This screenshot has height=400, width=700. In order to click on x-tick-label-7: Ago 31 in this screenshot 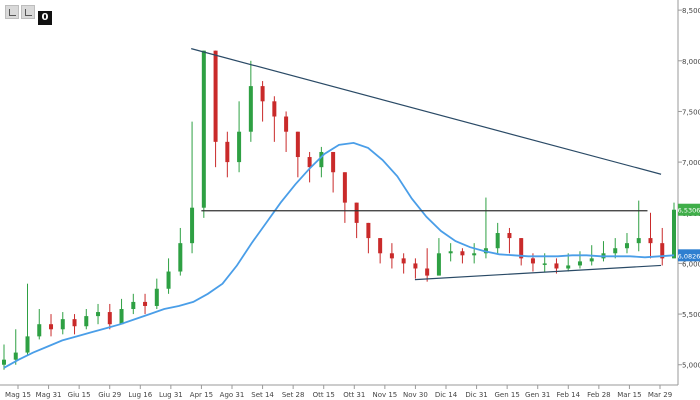, I will do `click(232, 395)`.